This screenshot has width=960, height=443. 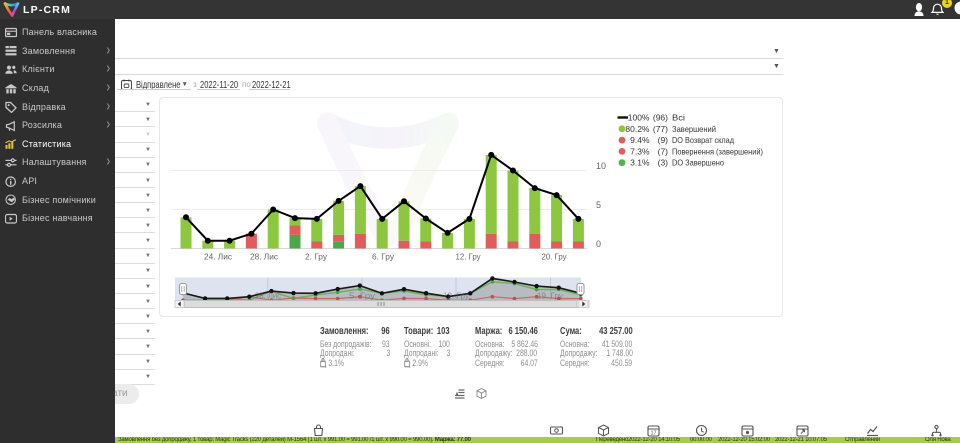 What do you see at coordinates (640, 163) in the screenshot?
I see `svg-text: 3.1%` at bounding box center [640, 163].